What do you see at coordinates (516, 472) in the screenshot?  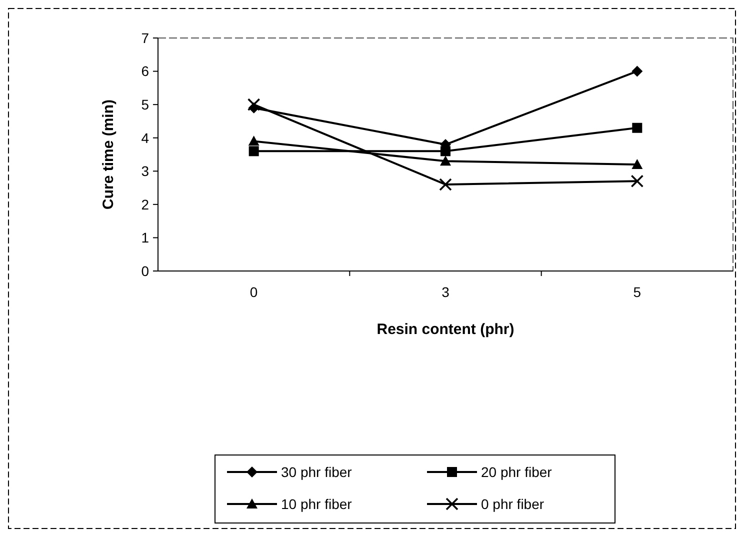 I see `legend-label: 20 phr fiber` at bounding box center [516, 472].